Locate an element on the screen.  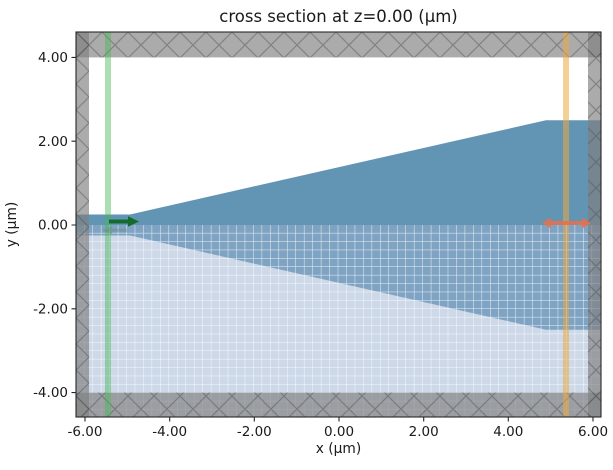
monitor-arrows is located at coordinates (566, 223).